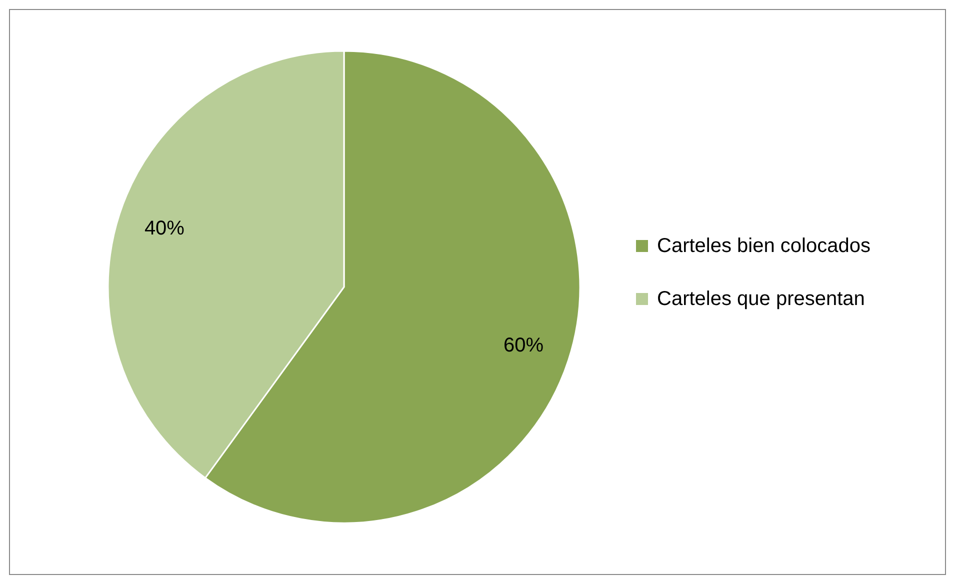 The width and height of the screenshot is (956, 583). I want to click on data-label: 60%, so click(524, 345).